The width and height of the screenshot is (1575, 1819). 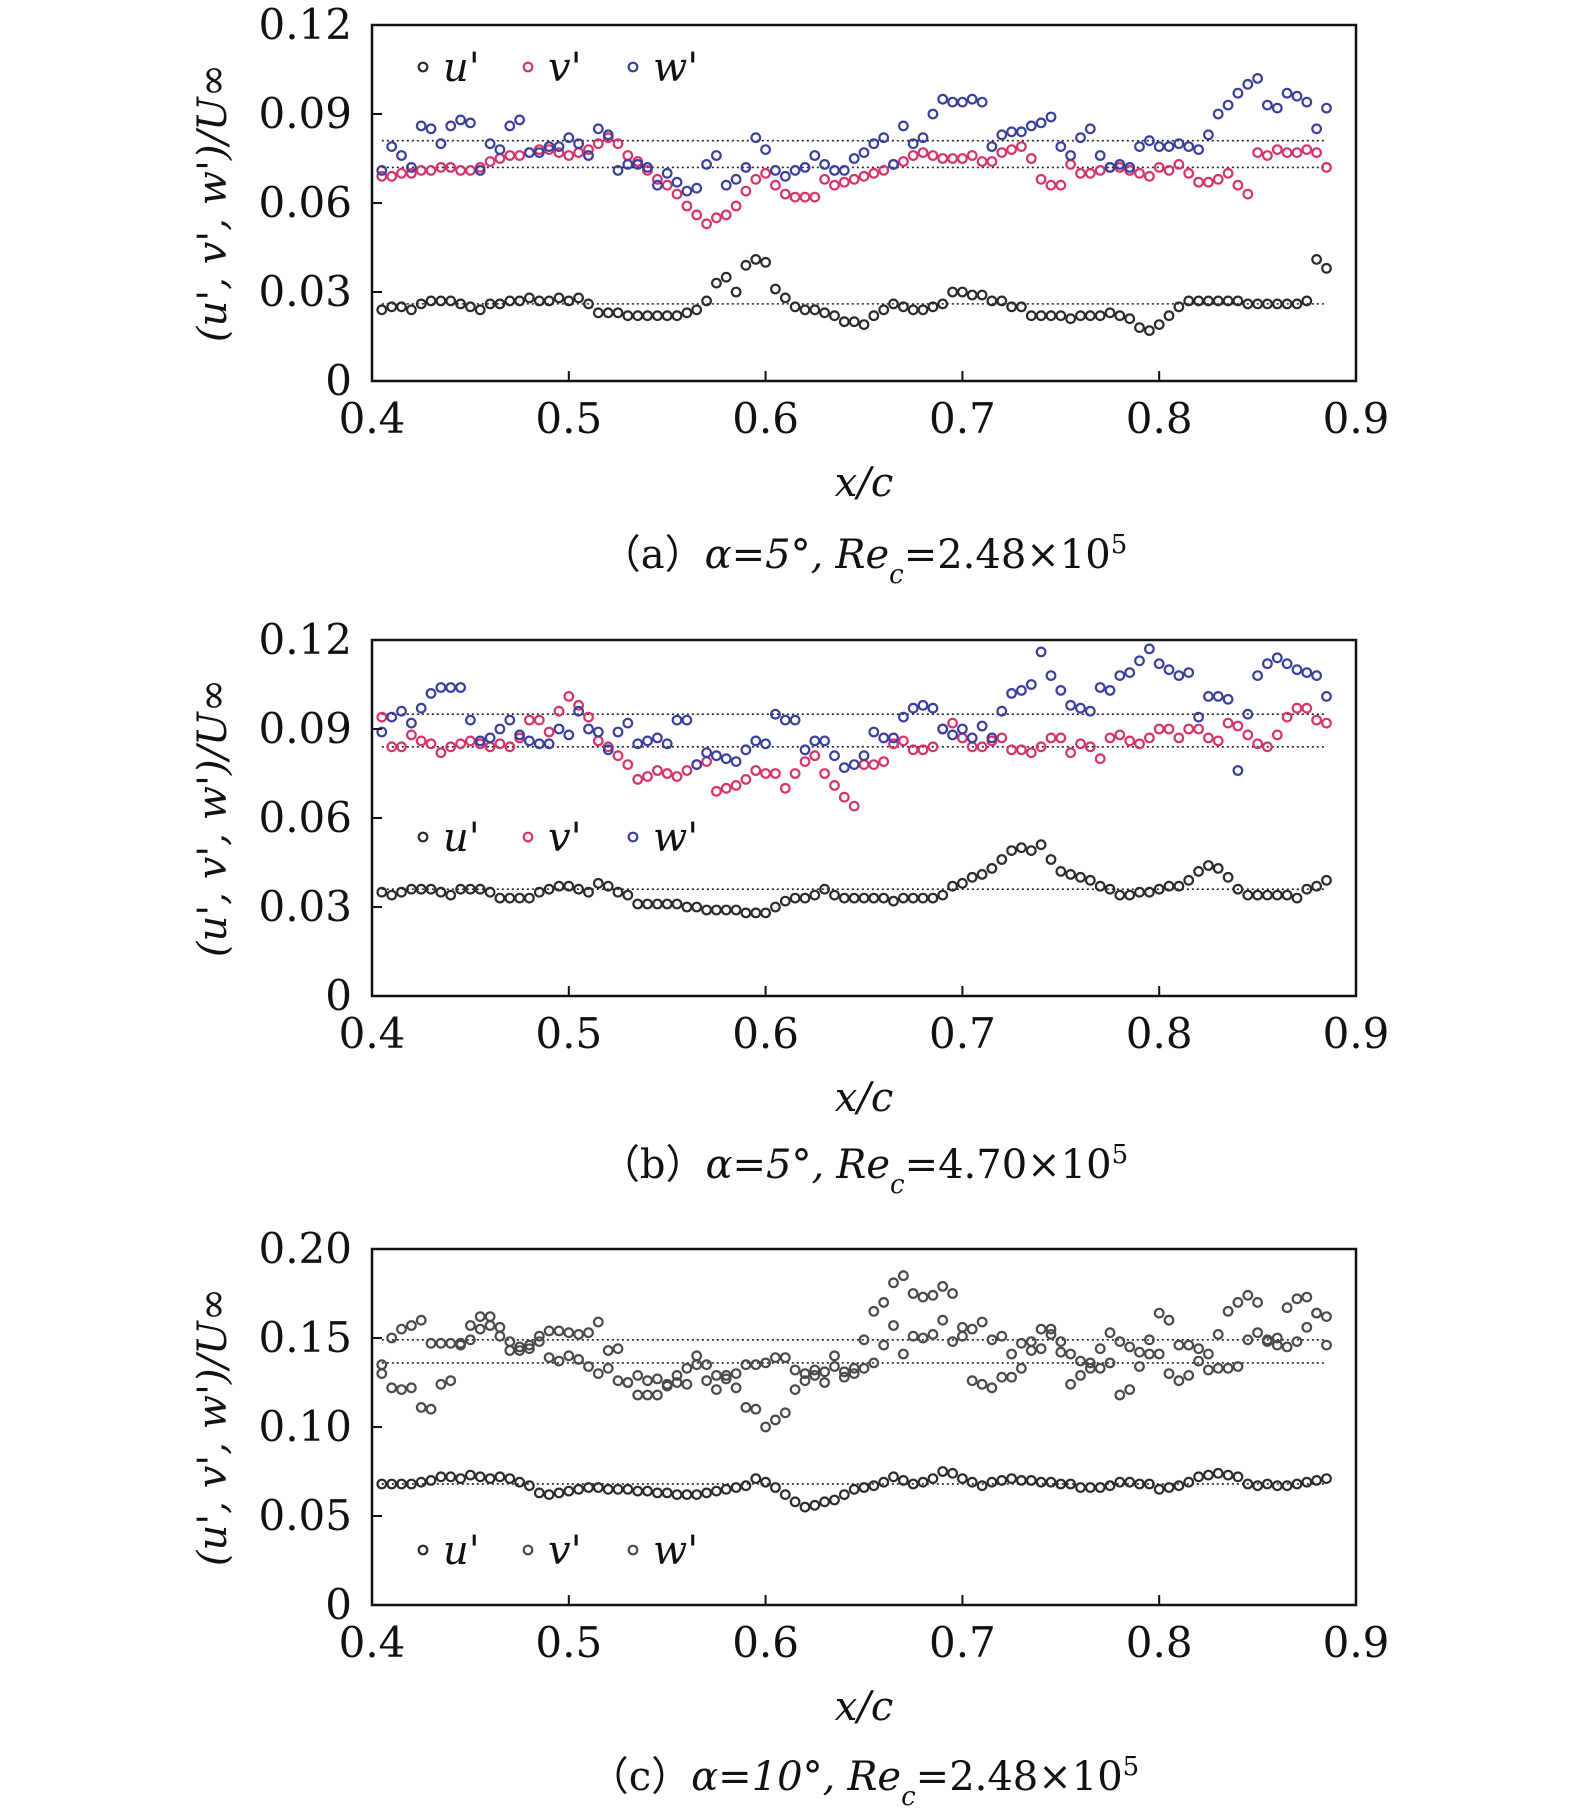 What do you see at coordinates (675, 1551) in the screenshot?
I see `panel-c-legend-label-w: w'` at bounding box center [675, 1551].